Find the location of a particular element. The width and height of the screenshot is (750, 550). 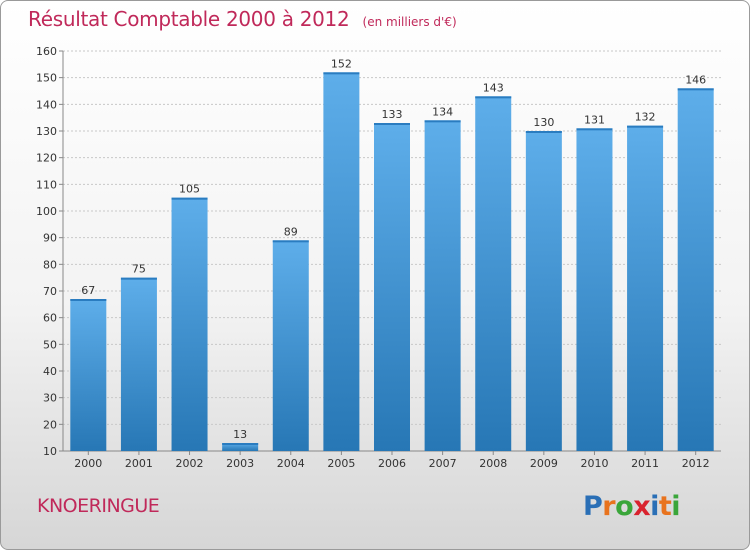

bar-value-label: 130 is located at coordinates (543, 122).